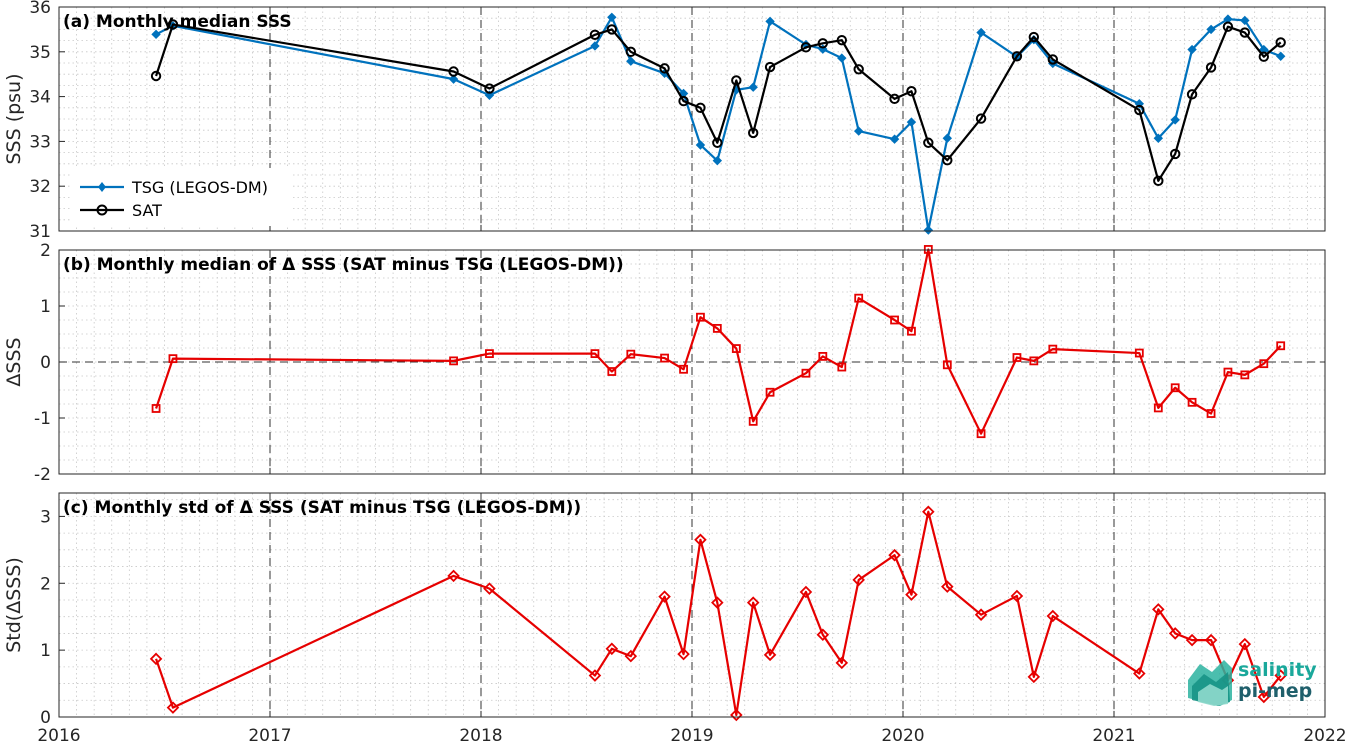 The image size is (1348, 745). Describe the element at coordinates (480, 735) in the screenshot. I see `x-tick-label: 2018` at that location.